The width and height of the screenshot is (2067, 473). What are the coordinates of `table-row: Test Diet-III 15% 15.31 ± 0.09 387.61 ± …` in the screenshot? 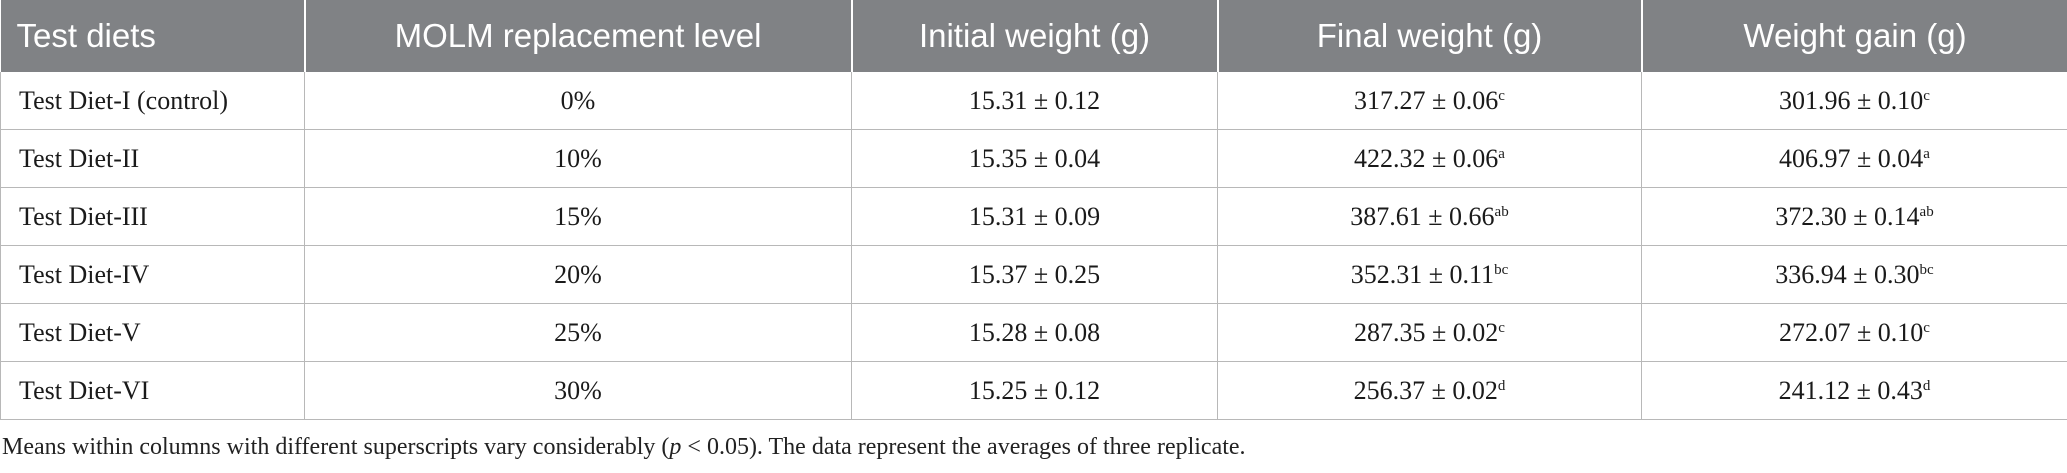 It's located at (1033, 216).